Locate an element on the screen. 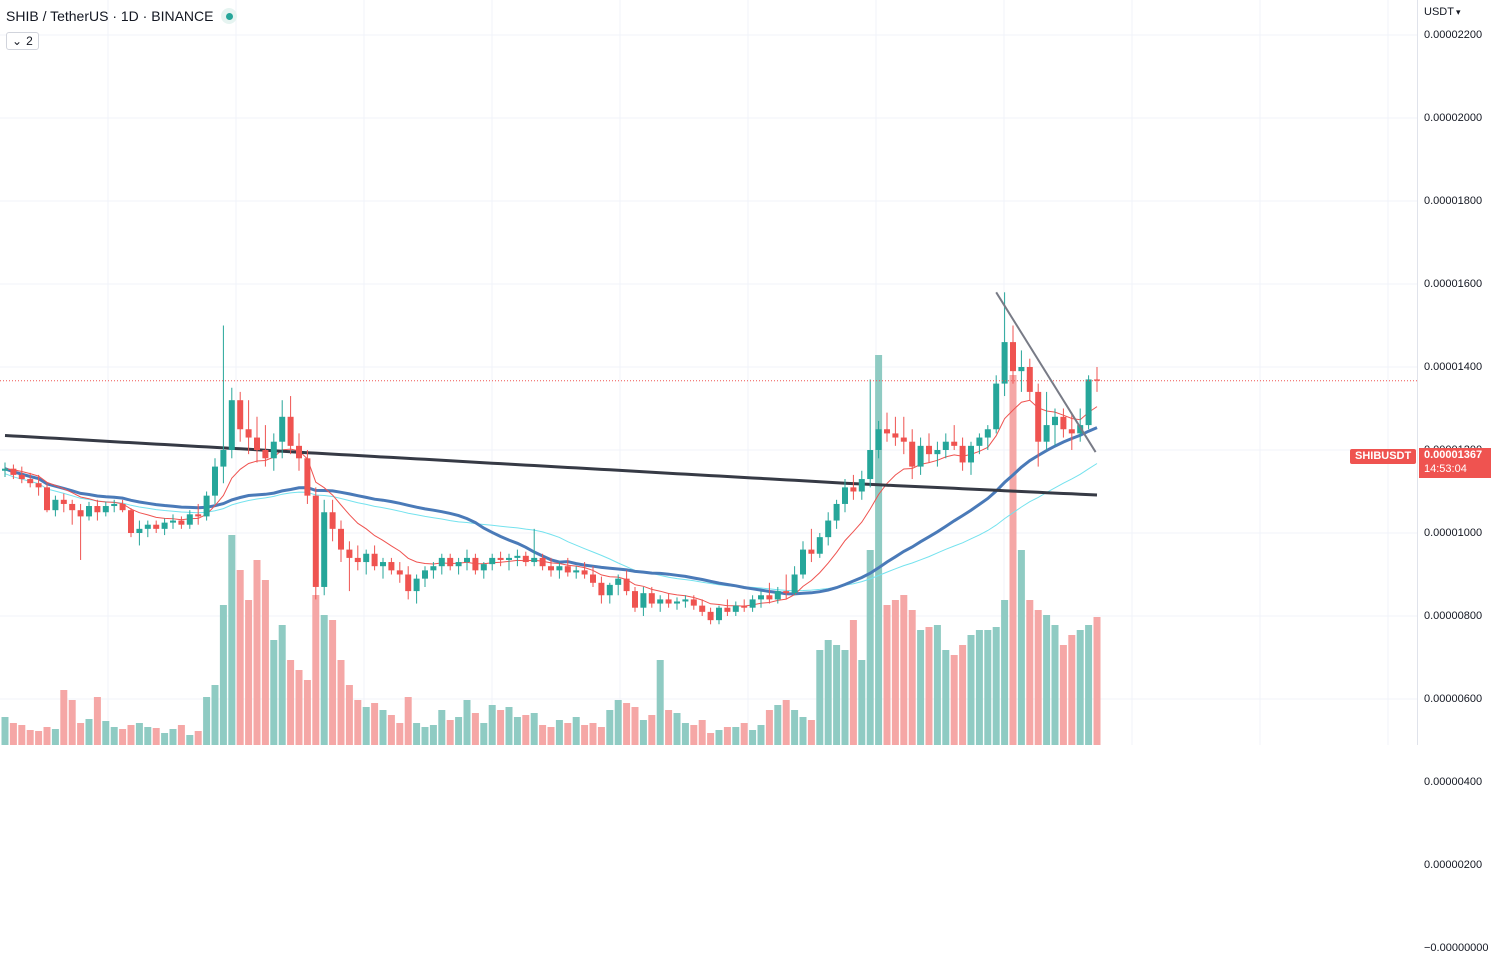 This screenshot has width=1506, height=954. currency-label: USDT is located at coordinates (1439, 12).